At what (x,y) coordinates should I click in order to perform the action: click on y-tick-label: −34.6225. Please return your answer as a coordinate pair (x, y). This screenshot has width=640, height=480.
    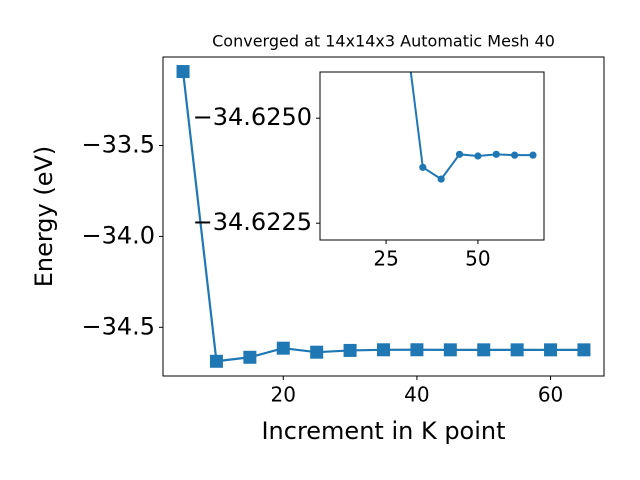
    Looking at the image, I should click on (252, 222).